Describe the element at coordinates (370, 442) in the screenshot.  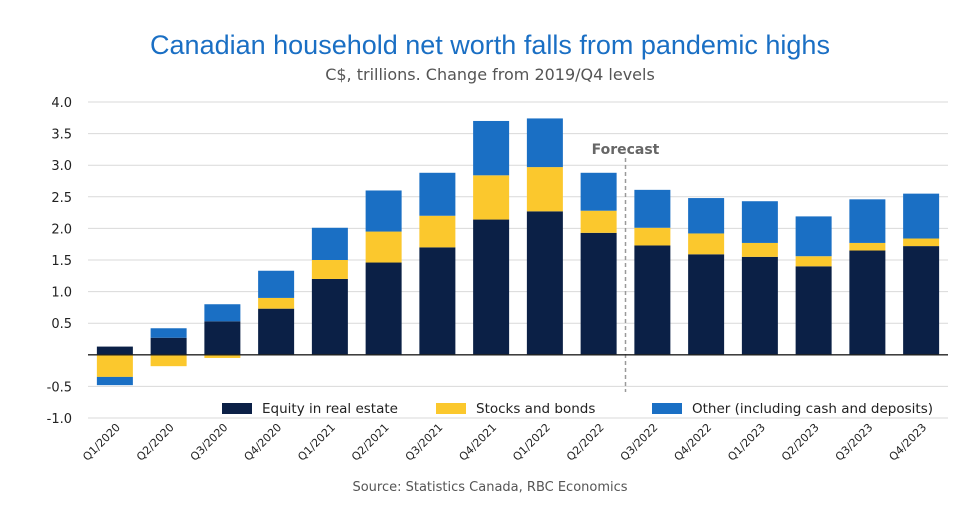
I see `x-tick-label: Q2/2021` at that location.